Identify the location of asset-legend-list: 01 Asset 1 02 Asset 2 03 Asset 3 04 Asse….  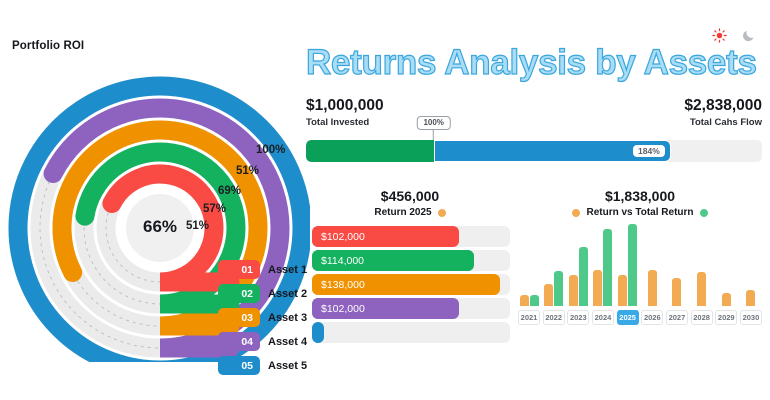
(264, 318).